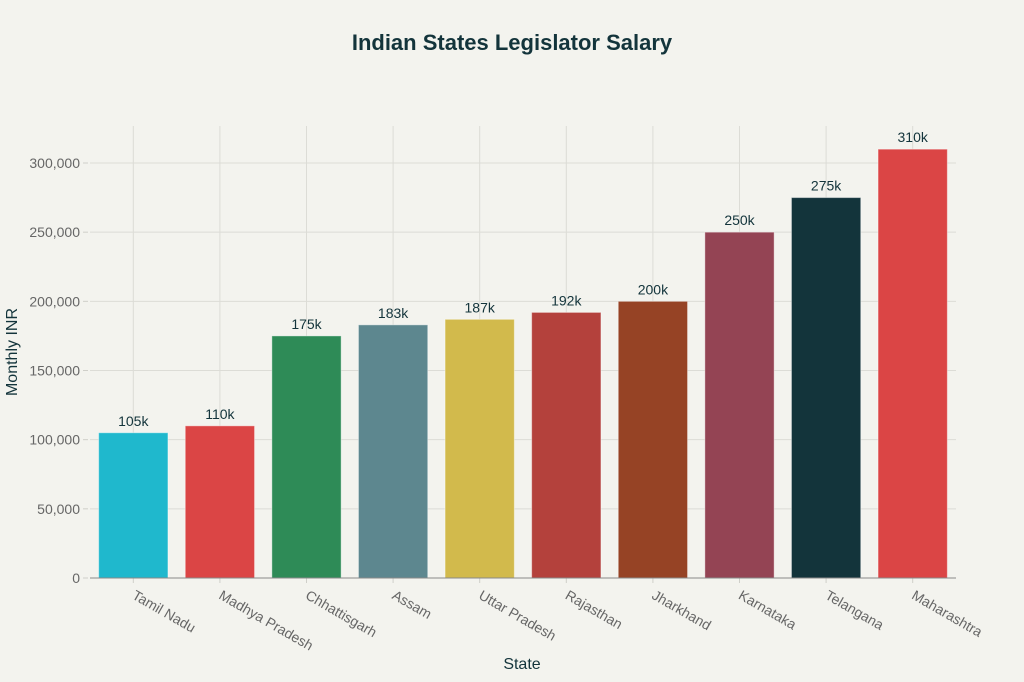 The width and height of the screenshot is (1024, 682). I want to click on bar-data-label: 105k, so click(133, 421).